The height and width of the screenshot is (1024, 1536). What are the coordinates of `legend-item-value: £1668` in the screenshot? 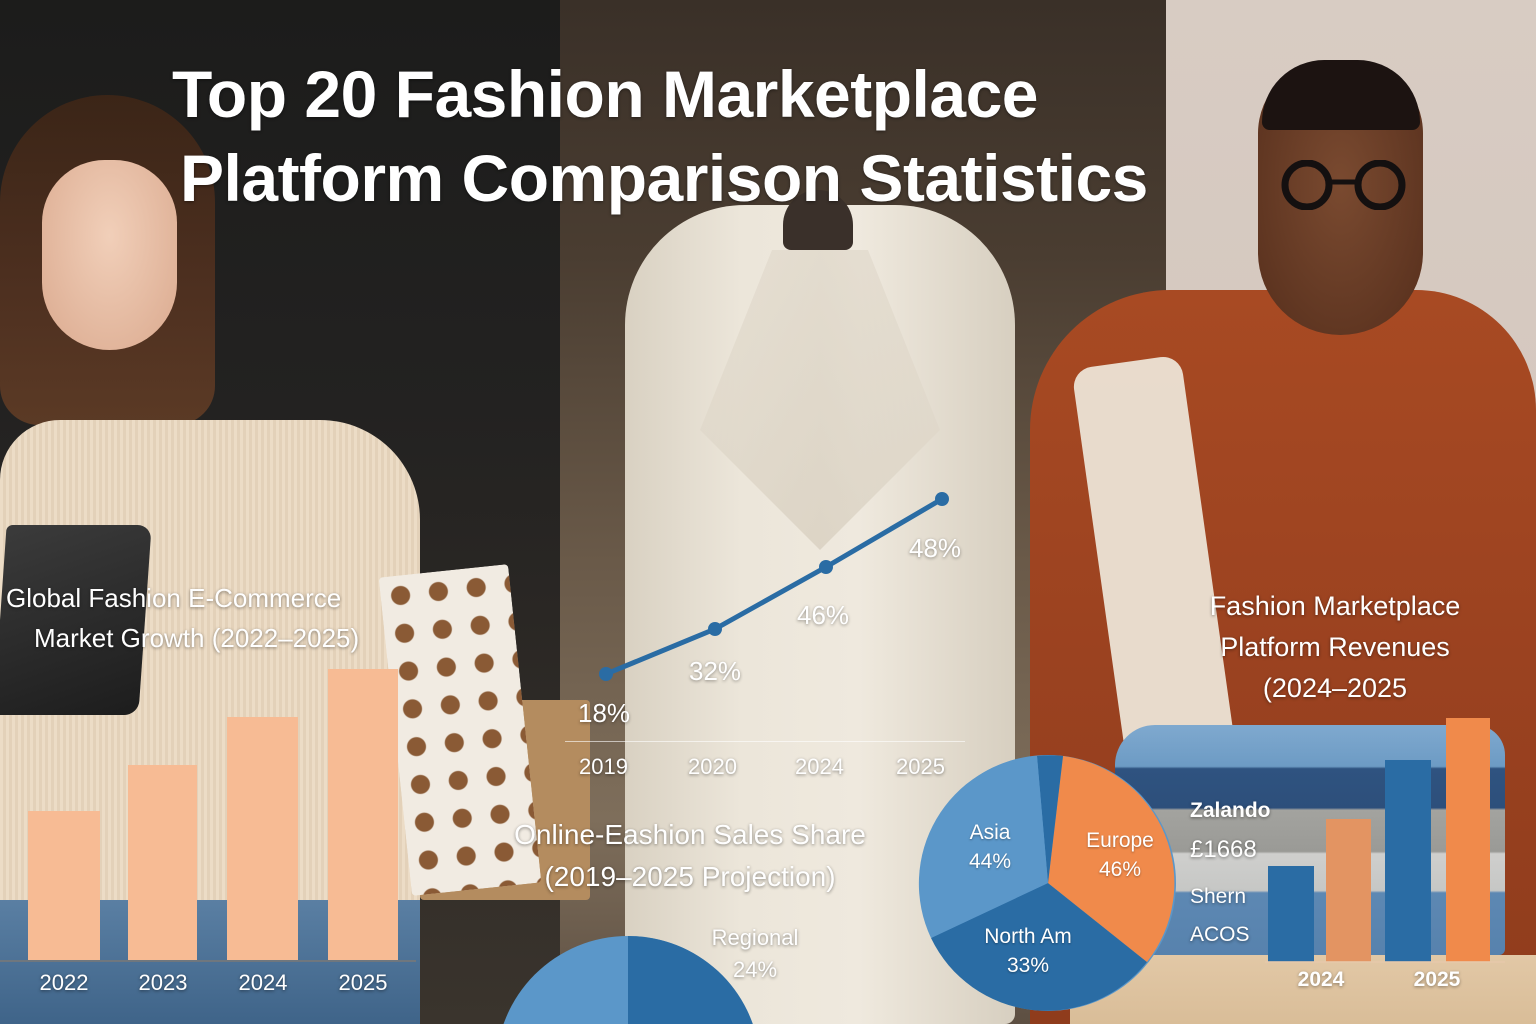 It's located at (1223, 849).